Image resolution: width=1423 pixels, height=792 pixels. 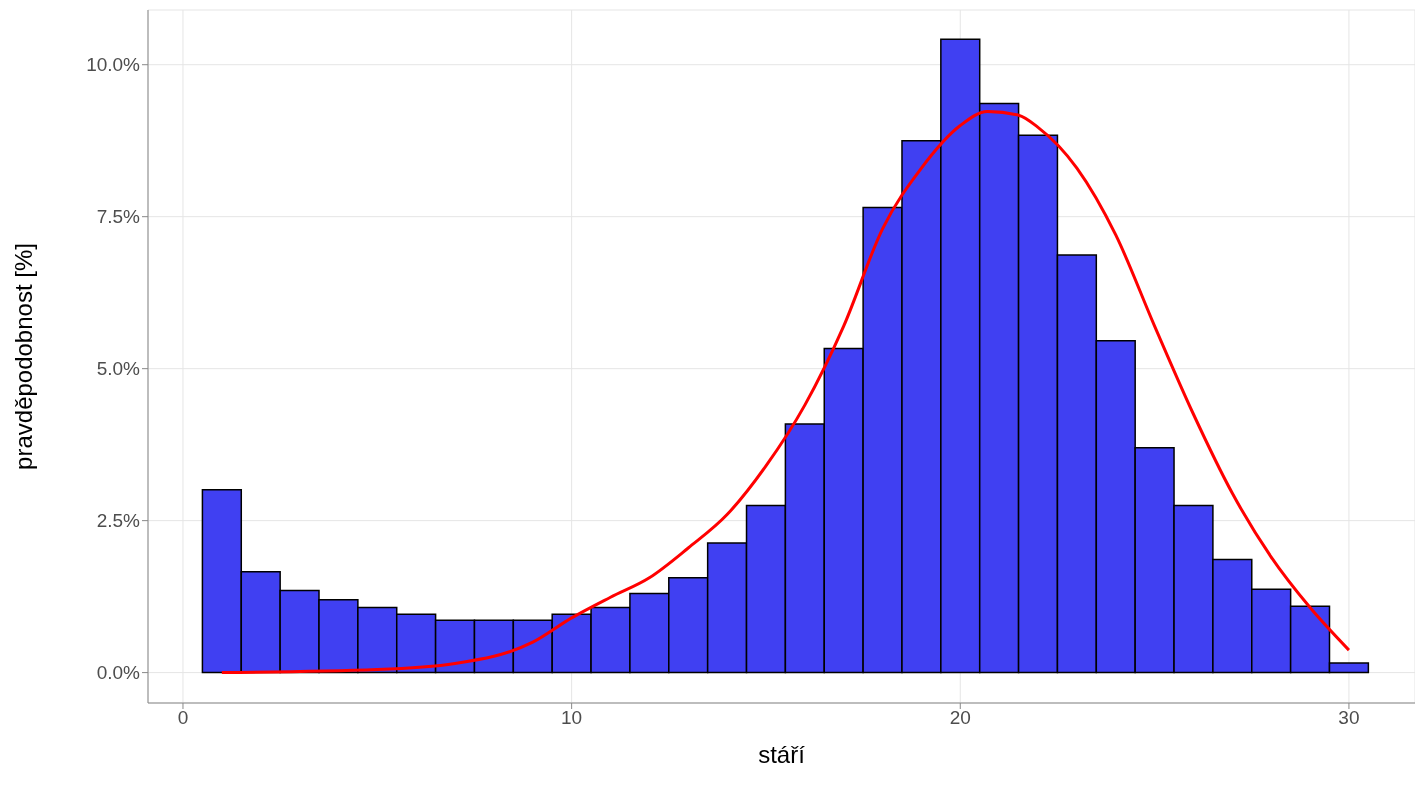 I want to click on y-tick-label: 10.0%, so click(x=113, y=65).